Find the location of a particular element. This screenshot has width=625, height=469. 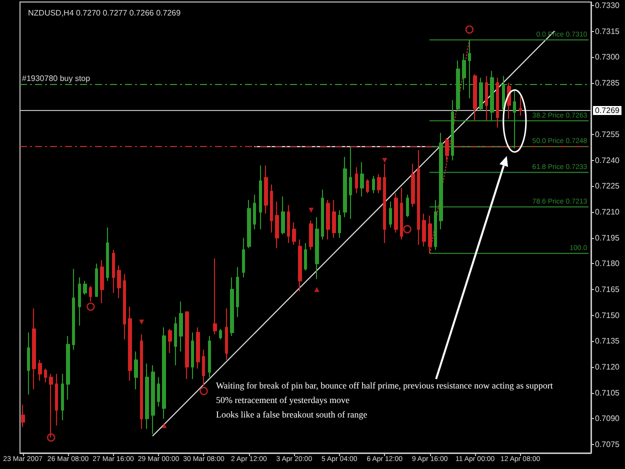

annotation: Waiting for break of pin bar, bounce off half prime, previous resistance now acting as support is located at coordinates (385, 385).